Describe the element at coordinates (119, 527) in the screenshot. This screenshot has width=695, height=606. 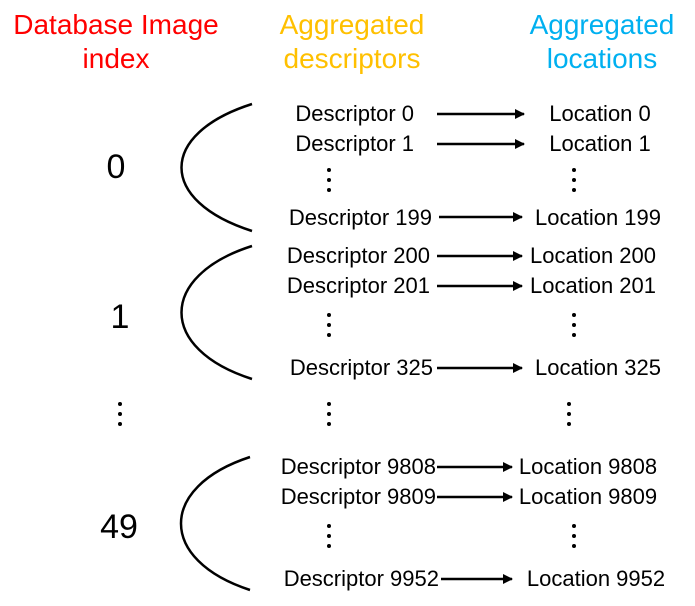
I see `image-index-49: 49` at that location.